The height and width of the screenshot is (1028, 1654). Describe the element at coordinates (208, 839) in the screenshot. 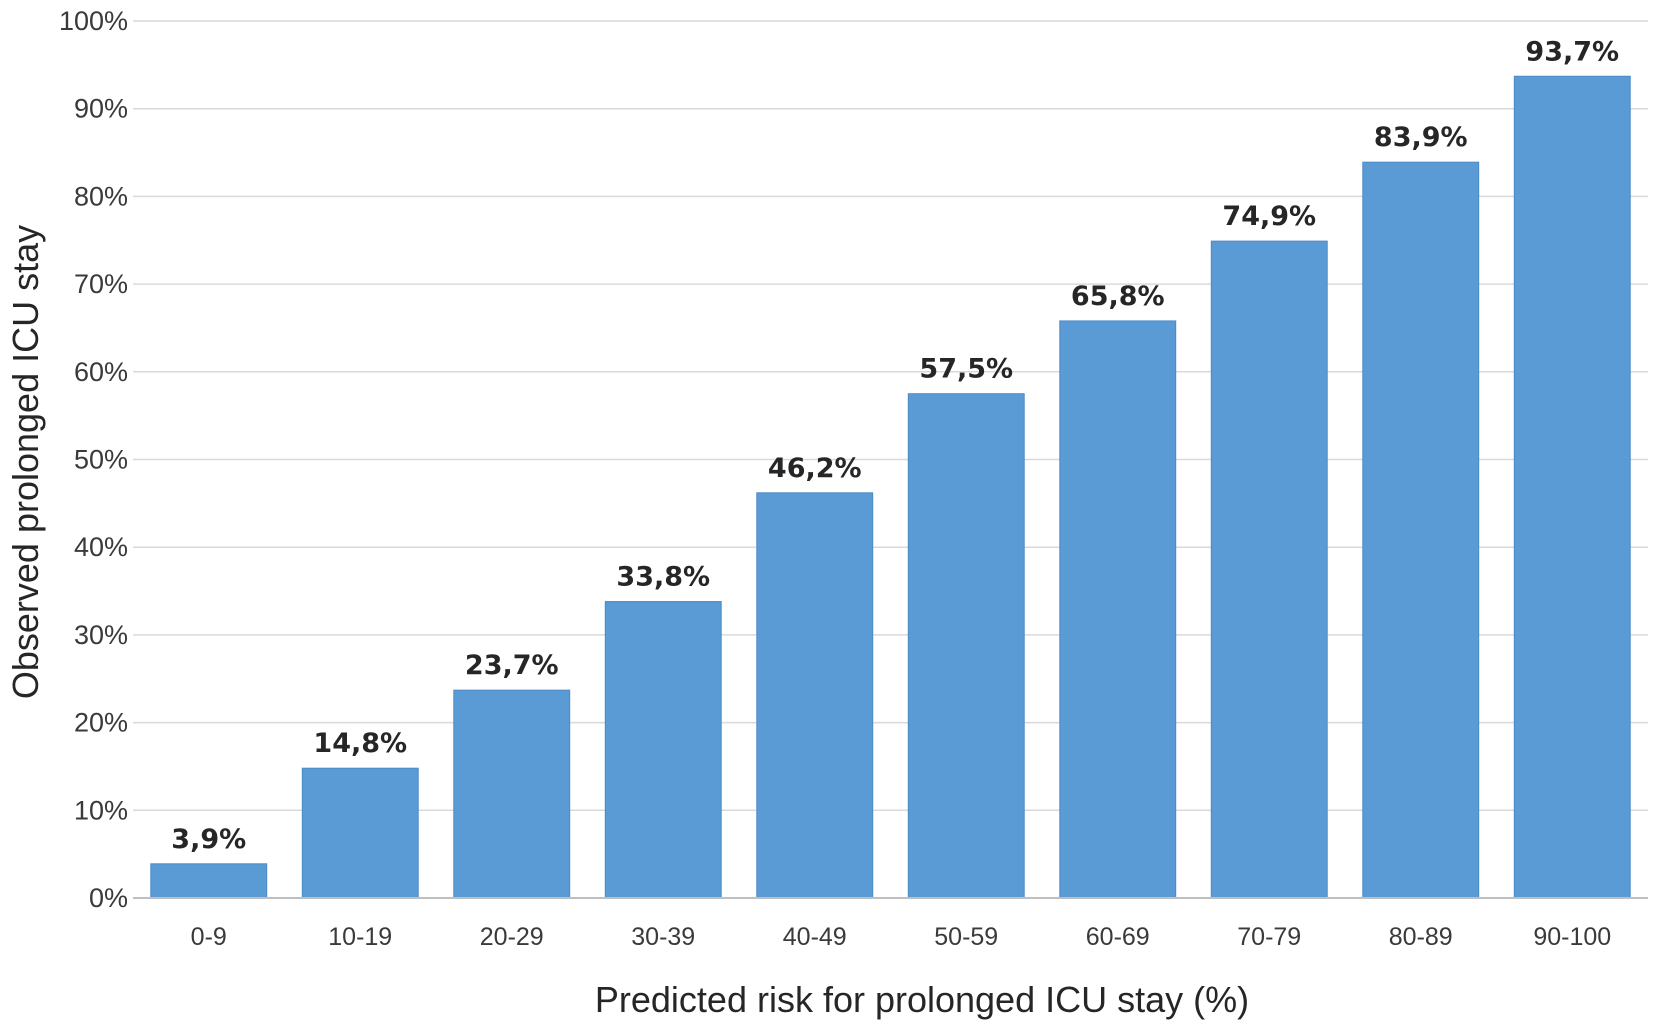

I see `data-label: 3,9%` at that location.